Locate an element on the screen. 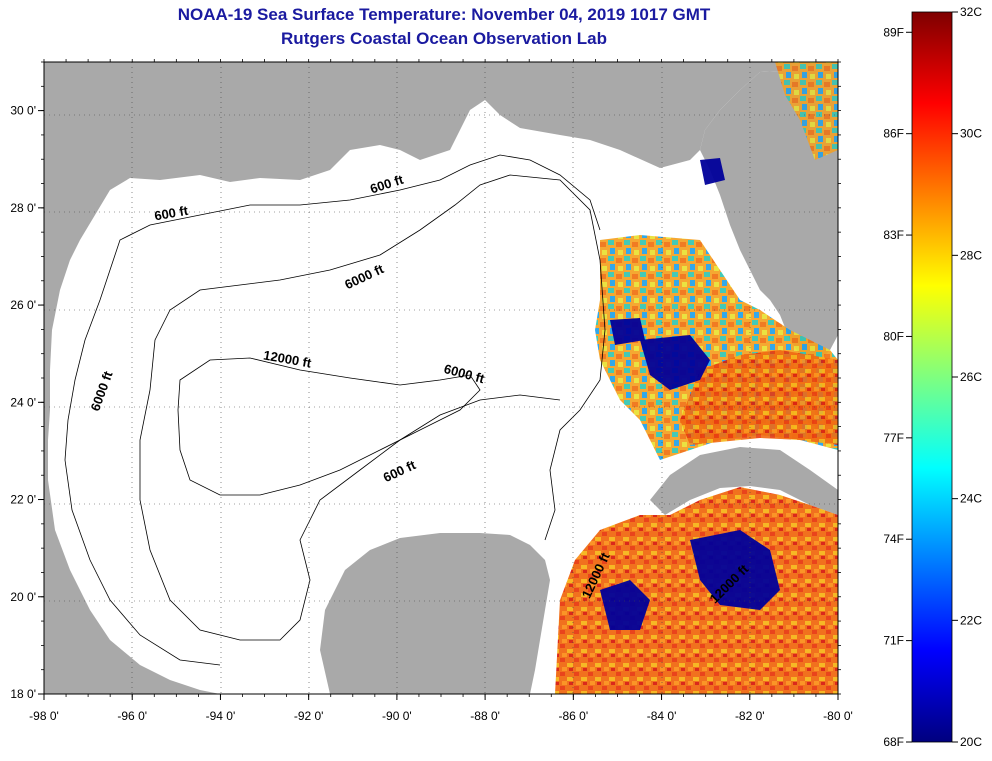  x-tick-label: -86 0' is located at coordinates (574, 716).